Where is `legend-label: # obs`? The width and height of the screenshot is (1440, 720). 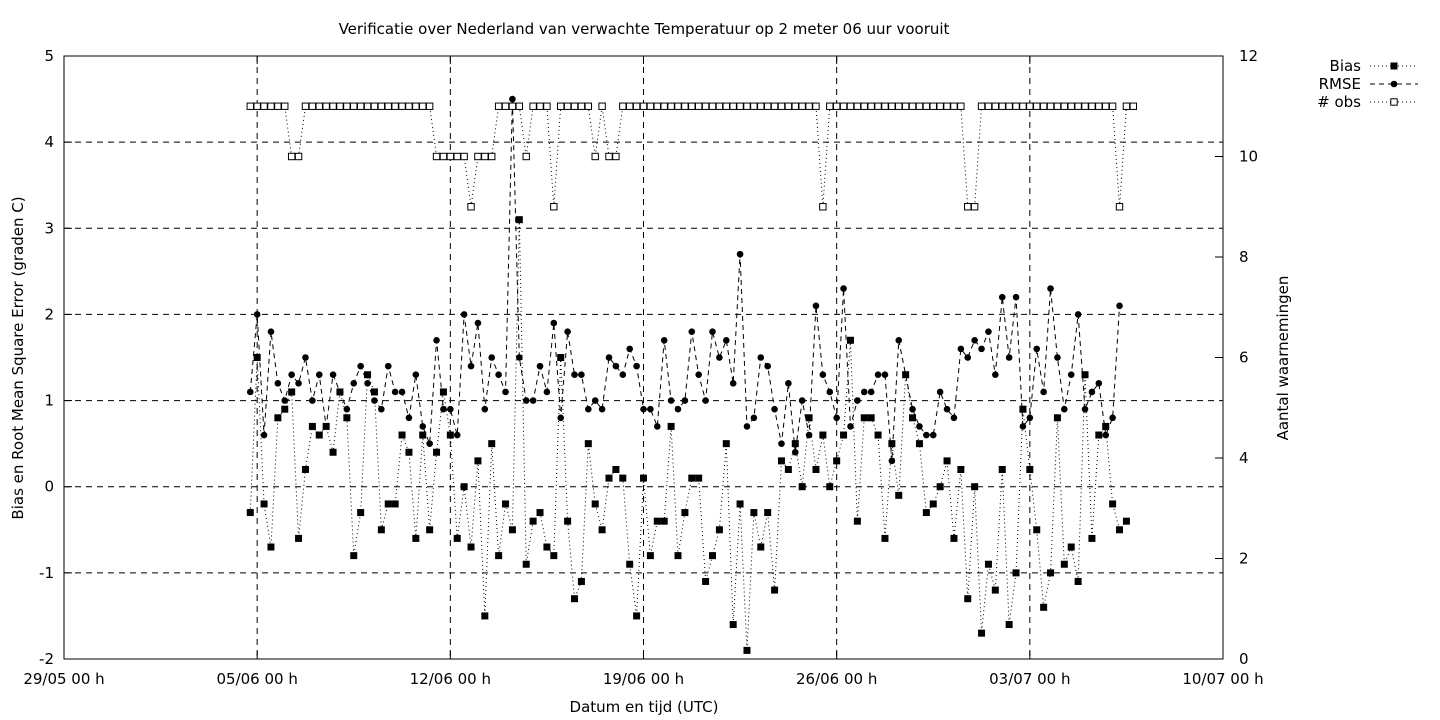 legend-label: # obs is located at coordinates (1339, 102).